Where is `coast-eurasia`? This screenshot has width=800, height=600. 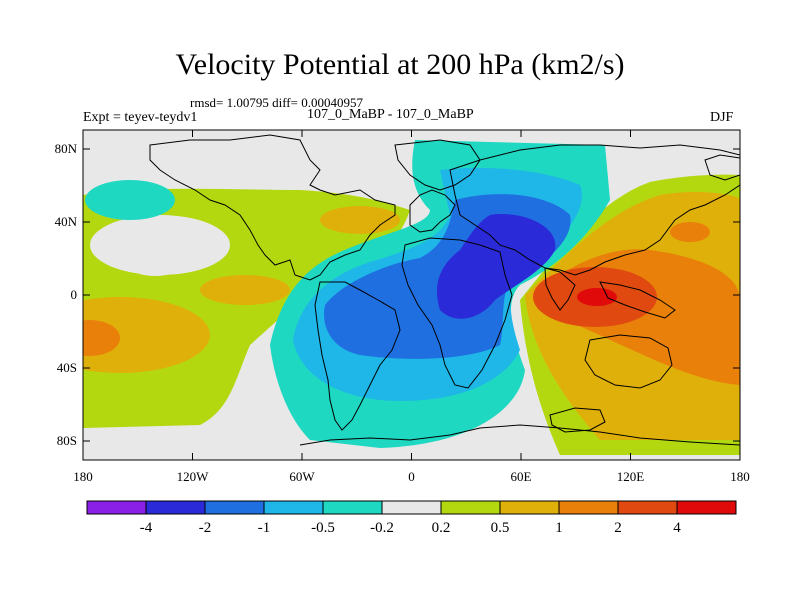 coast-eurasia is located at coordinates (594, 210).